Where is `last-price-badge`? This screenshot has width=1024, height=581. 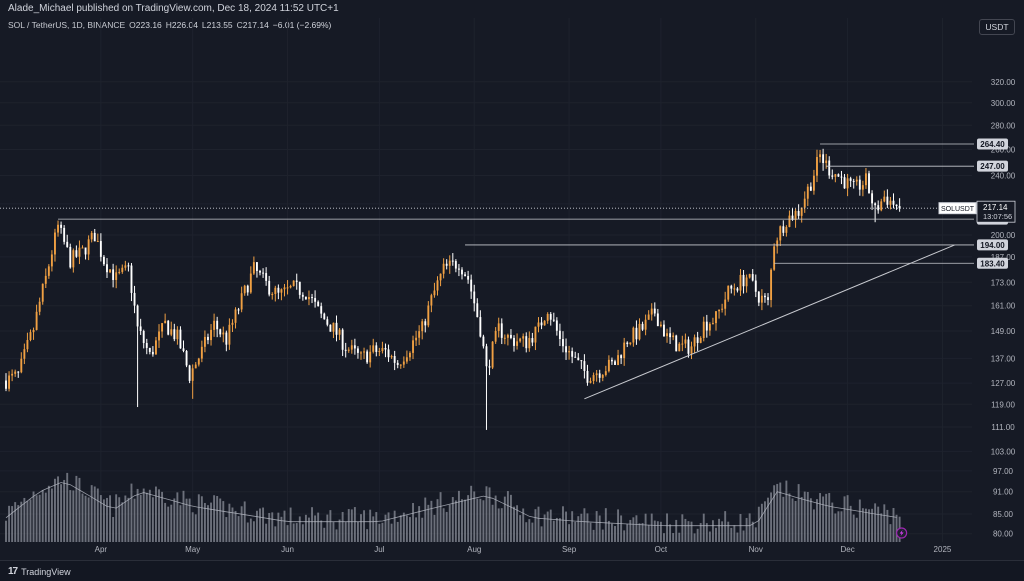 last-price-badge is located at coordinates (996, 211).